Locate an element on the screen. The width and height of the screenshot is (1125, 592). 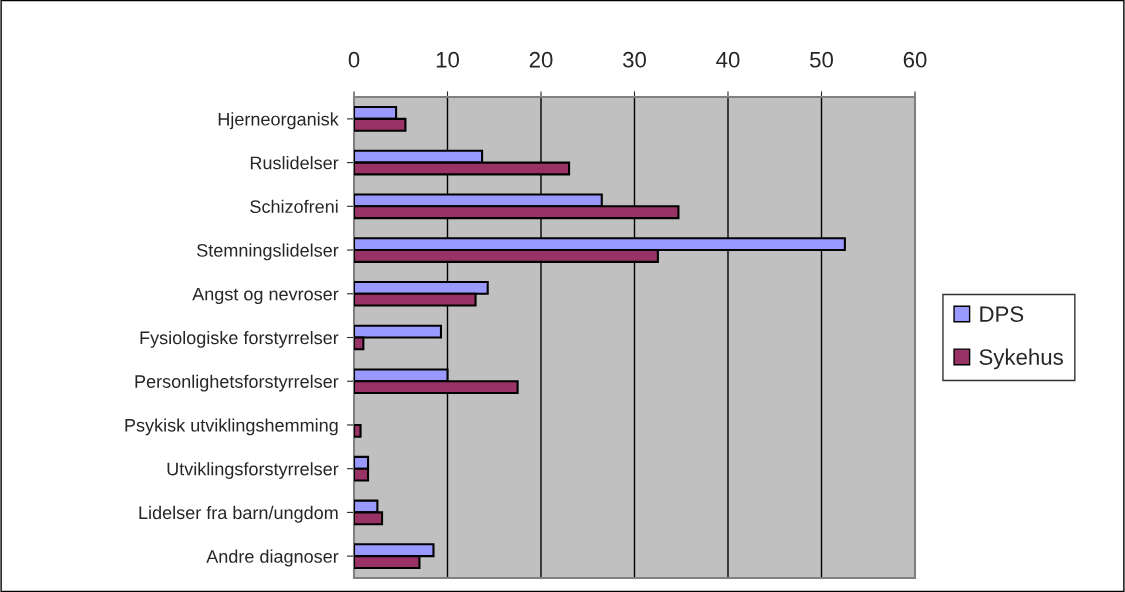
x-tick-label: 20 is located at coordinates (541, 59).